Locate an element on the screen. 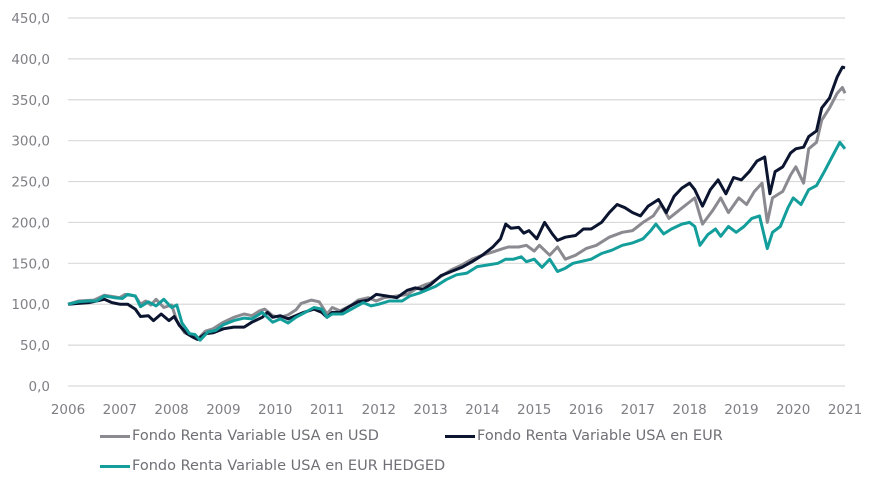 The image size is (876, 500). y-tick-label: 300,0 is located at coordinates (30, 142).